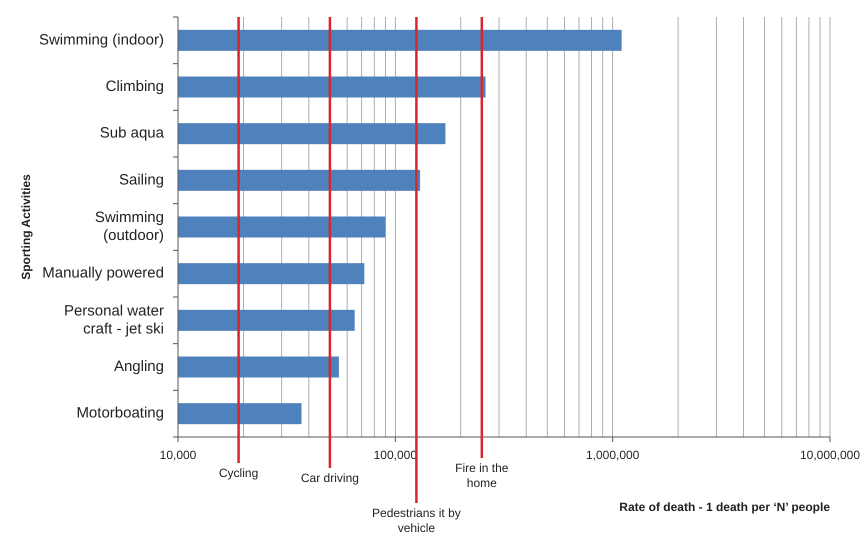  I want to click on ref-line-label: Cycling, so click(238, 473).